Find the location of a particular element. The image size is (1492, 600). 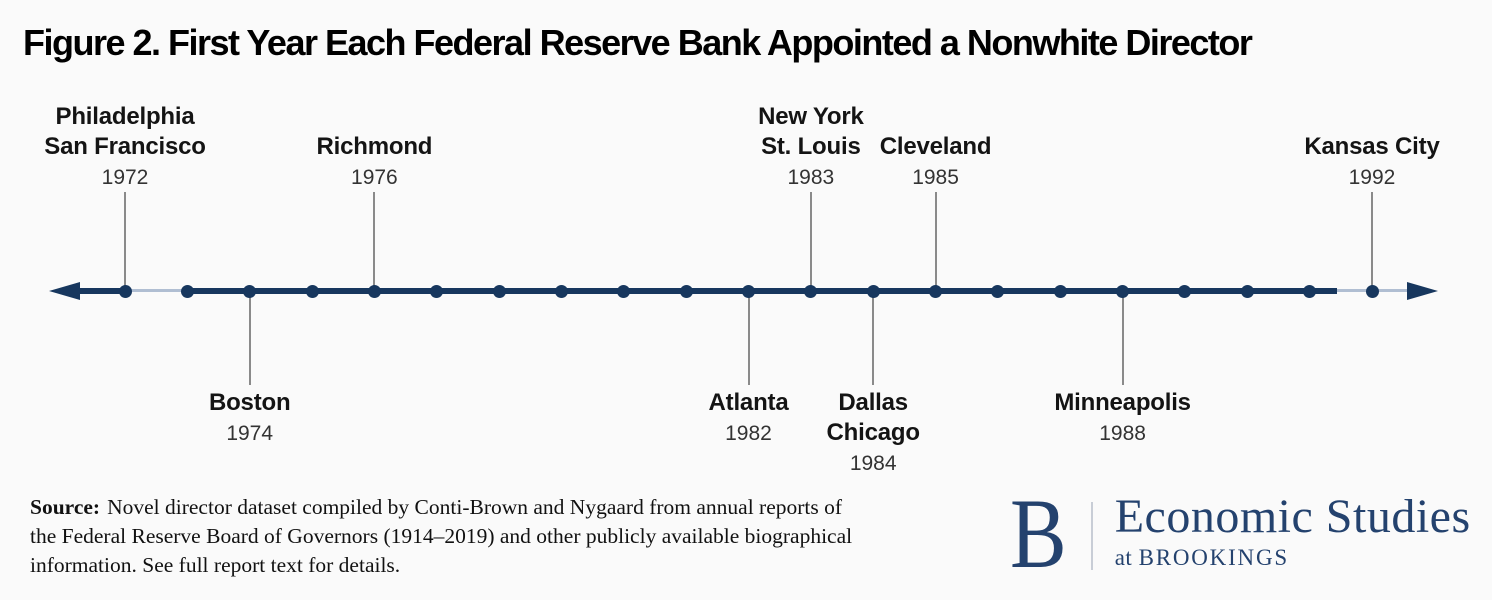

left-arrow-icon is located at coordinates (64, 291).